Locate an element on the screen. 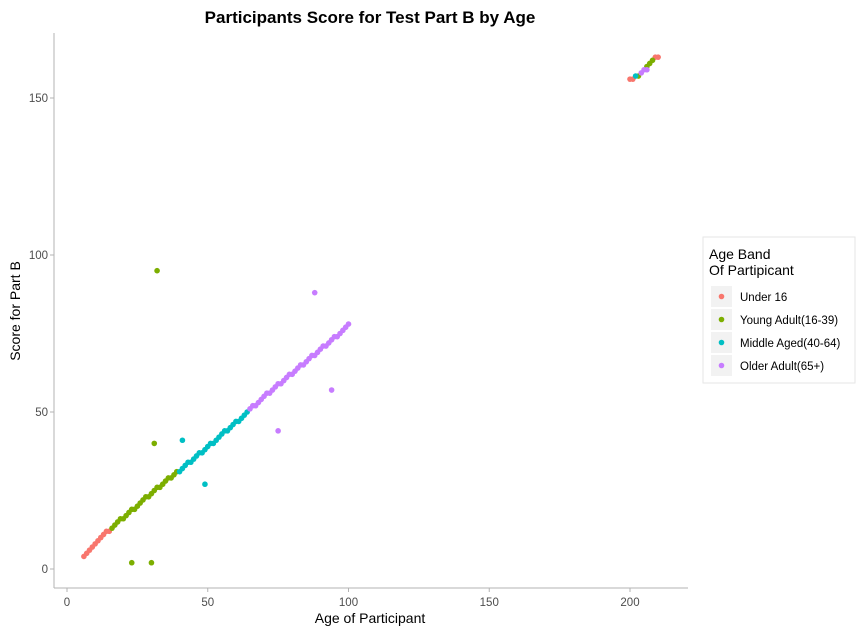  legend-label: Older Adult(65+) is located at coordinates (782, 367).